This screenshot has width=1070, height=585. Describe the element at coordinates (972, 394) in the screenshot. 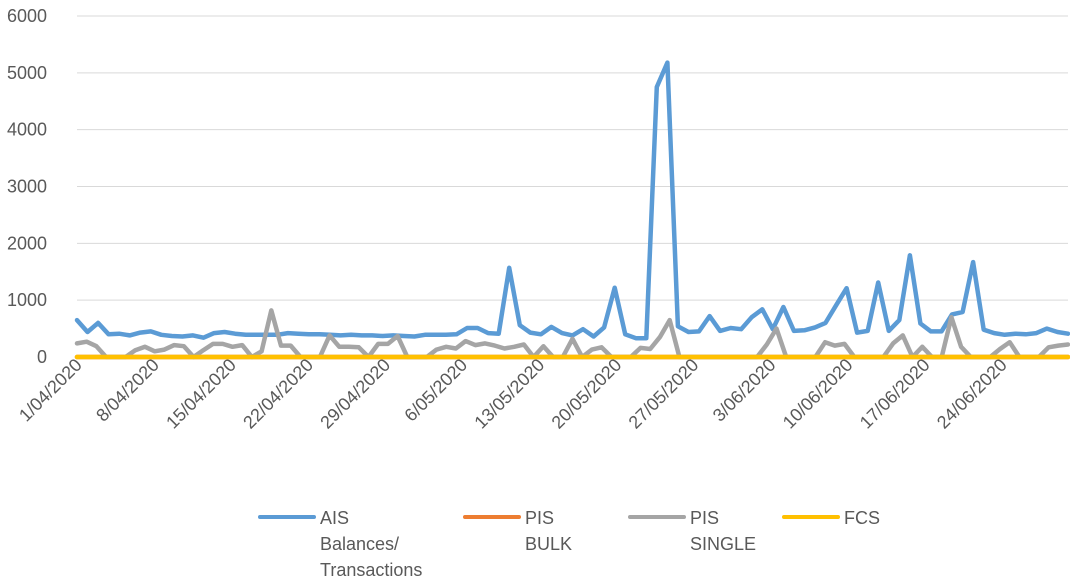

I see `x-tick-label: 24/06/2020` at that location.